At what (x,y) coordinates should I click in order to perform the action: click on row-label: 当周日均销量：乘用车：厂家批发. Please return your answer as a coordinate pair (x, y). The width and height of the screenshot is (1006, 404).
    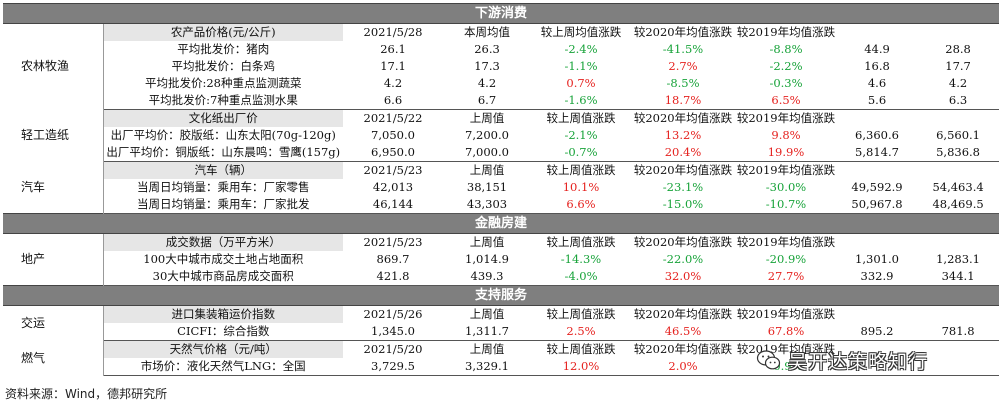
    Looking at the image, I should click on (223, 205).